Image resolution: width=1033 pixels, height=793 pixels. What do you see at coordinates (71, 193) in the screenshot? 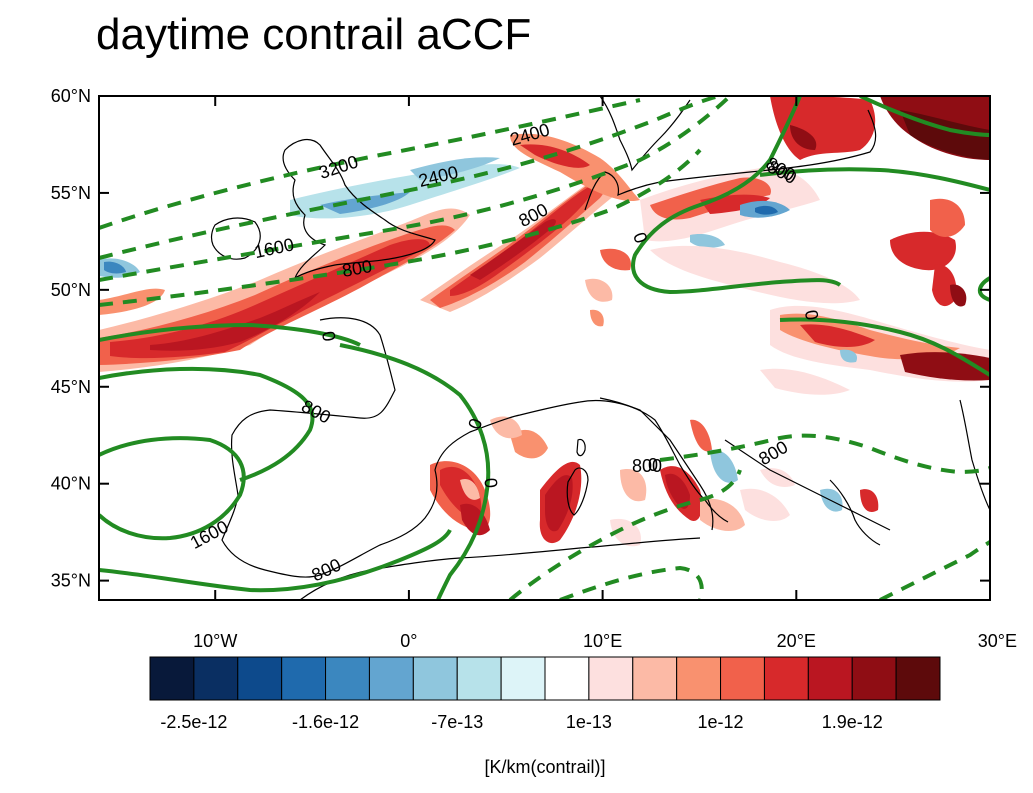
I see `lat-tick-label: 55°N` at bounding box center [71, 193].